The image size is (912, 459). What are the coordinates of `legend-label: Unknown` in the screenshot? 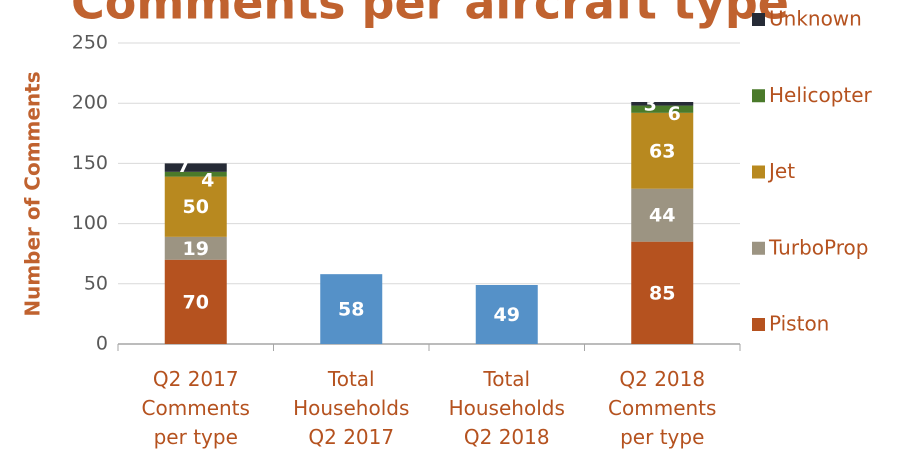 It's located at (815, 19).